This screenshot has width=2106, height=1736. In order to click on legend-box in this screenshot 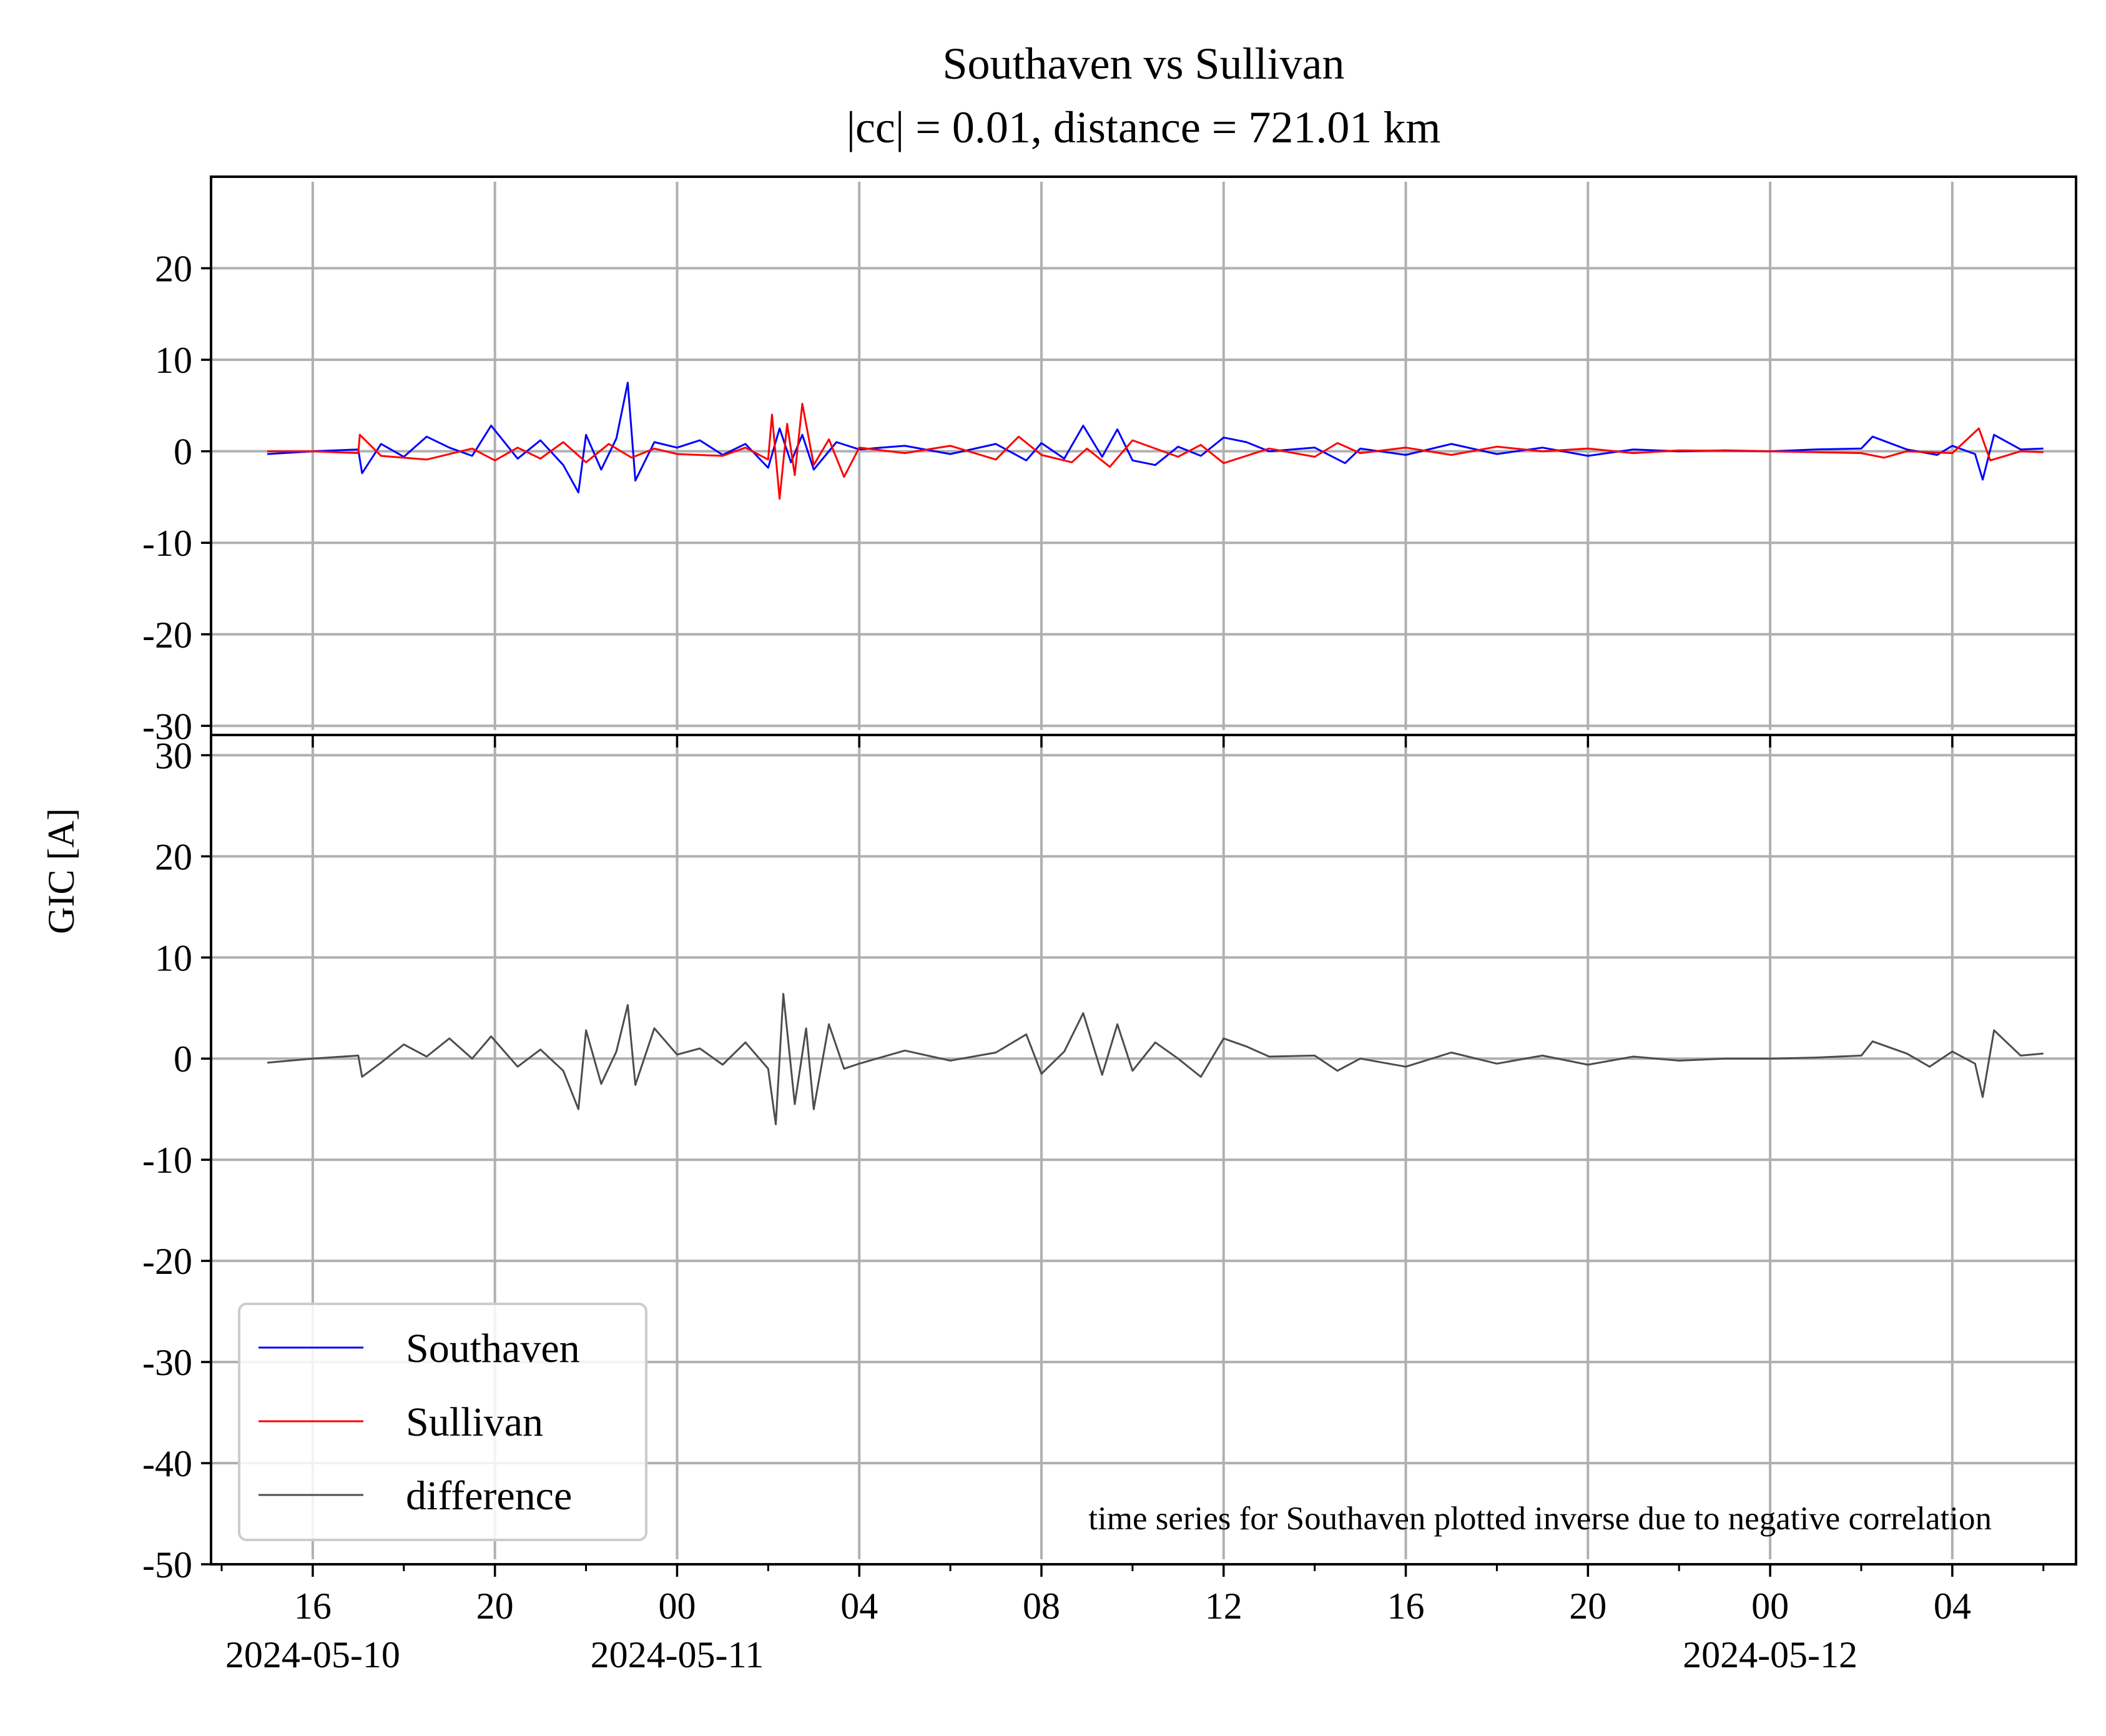, I will do `click(443, 1422)`.